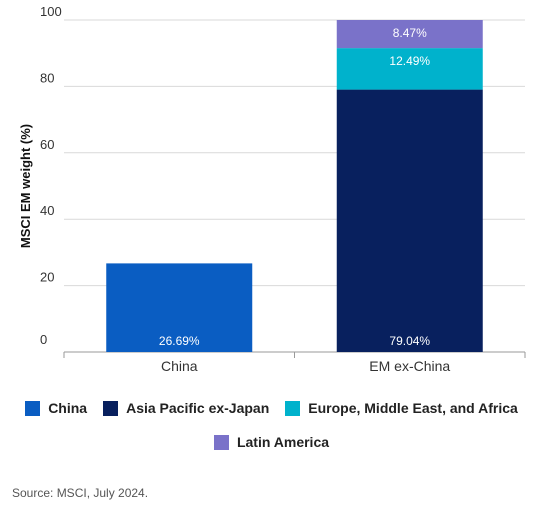 The width and height of the screenshot is (543, 517). Describe the element at coordinates (68, 408) in the screenshot. I see `legend-label-china: China` at that location.